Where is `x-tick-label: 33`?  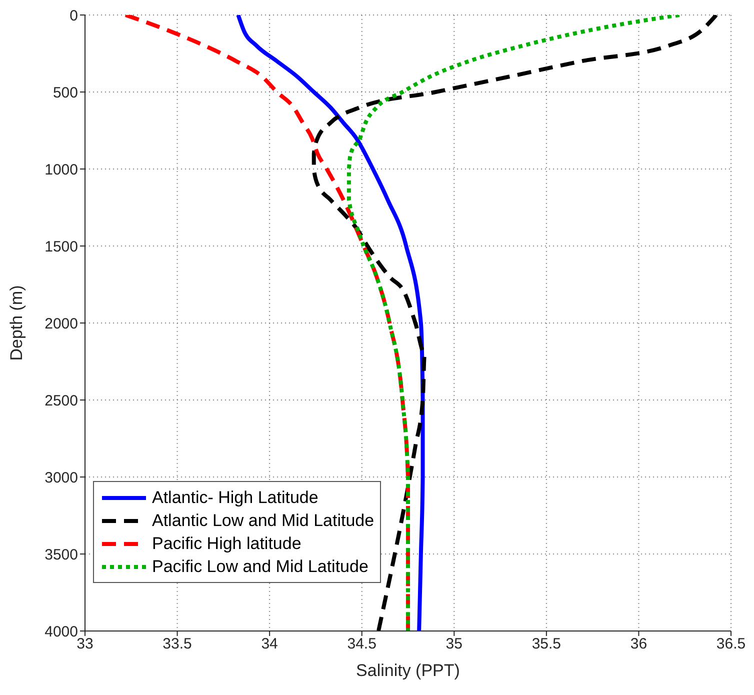
x-tick-label: 33 is located at coordinates (85, 644).